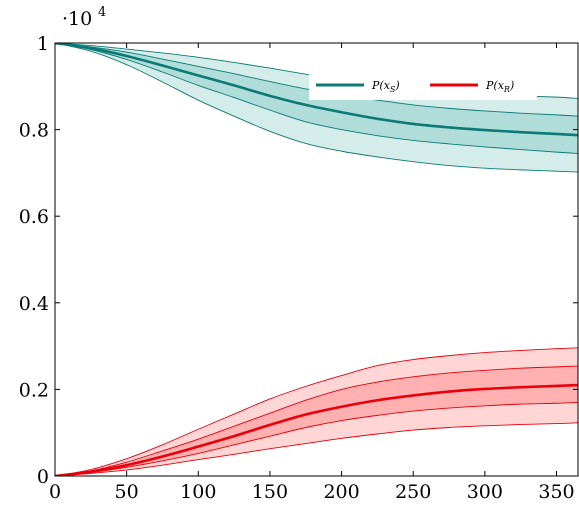  I want to click on y-multiplier-label: ·10, so click(77, 19).